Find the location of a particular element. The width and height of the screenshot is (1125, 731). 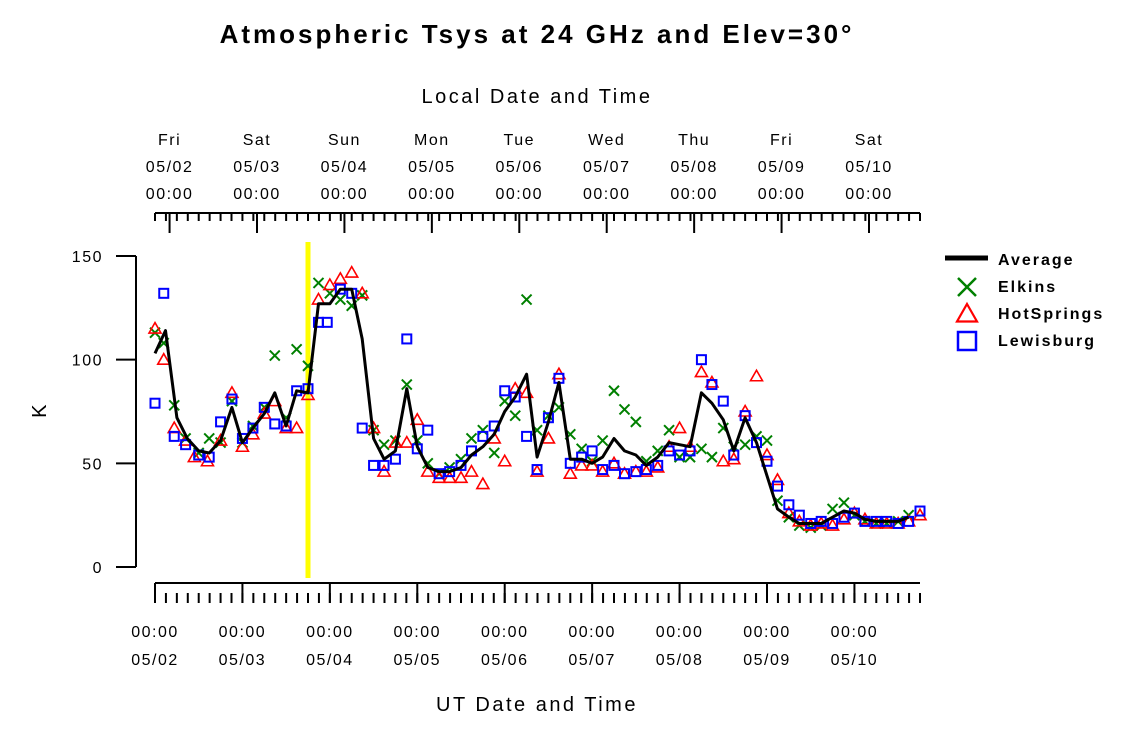

legend-elkins-swatch is located at coordinates (967, 287).